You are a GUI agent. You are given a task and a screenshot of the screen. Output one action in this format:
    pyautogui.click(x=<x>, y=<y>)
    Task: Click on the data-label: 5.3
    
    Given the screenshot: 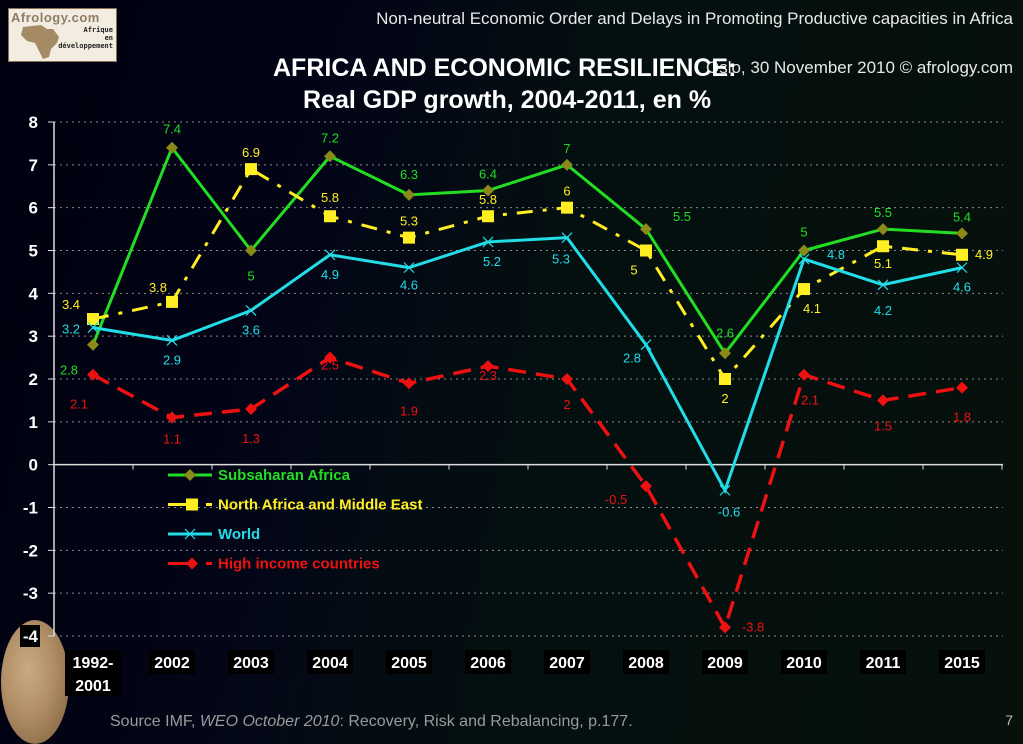 What is the action you would take?
    pyautogui.click(x=409, y=221)
    